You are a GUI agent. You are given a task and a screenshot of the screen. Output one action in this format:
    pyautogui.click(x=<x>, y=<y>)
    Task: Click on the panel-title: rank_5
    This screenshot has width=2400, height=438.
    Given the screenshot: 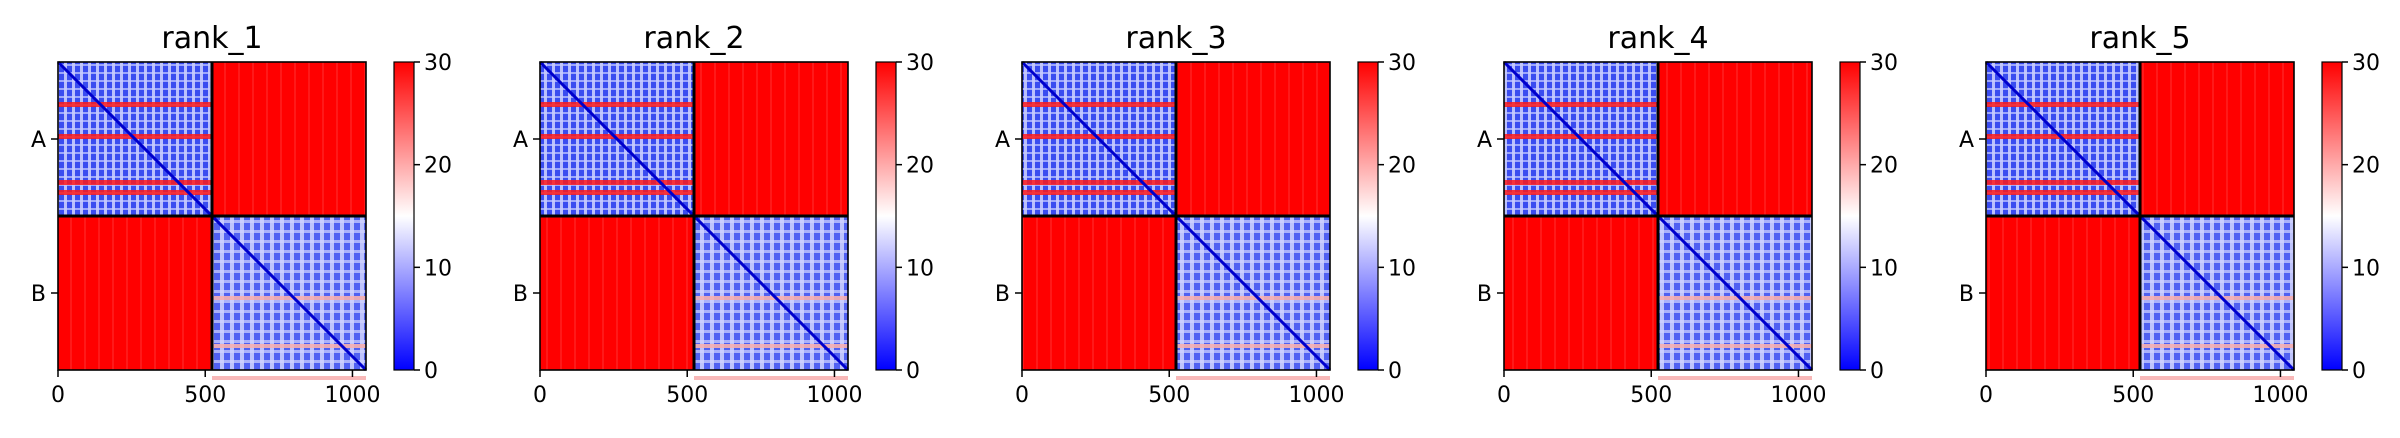 What is the action you would take?
    pyautogui.click(x=2139, y=38)
    